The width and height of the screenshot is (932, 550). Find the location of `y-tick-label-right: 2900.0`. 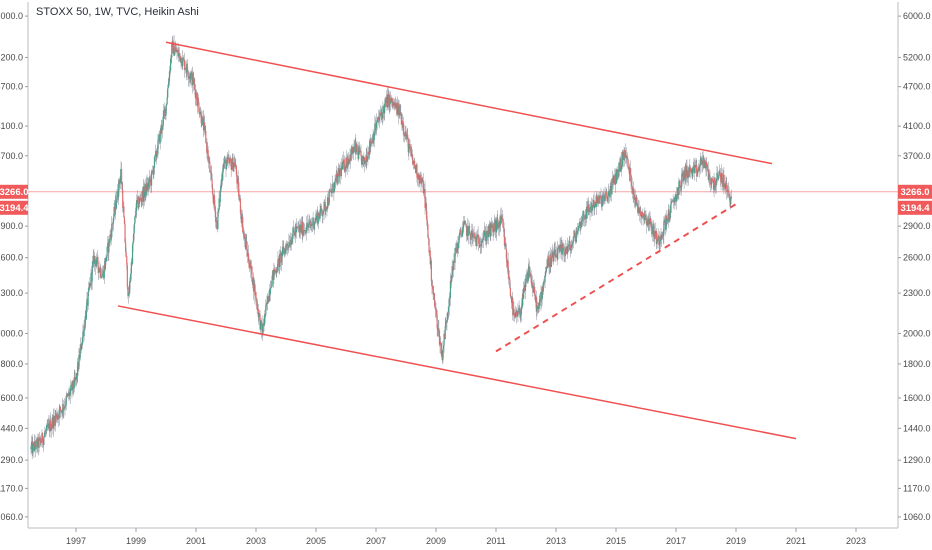

y-tick-label-right: 2900.0 is located at coordinates (917, 226).